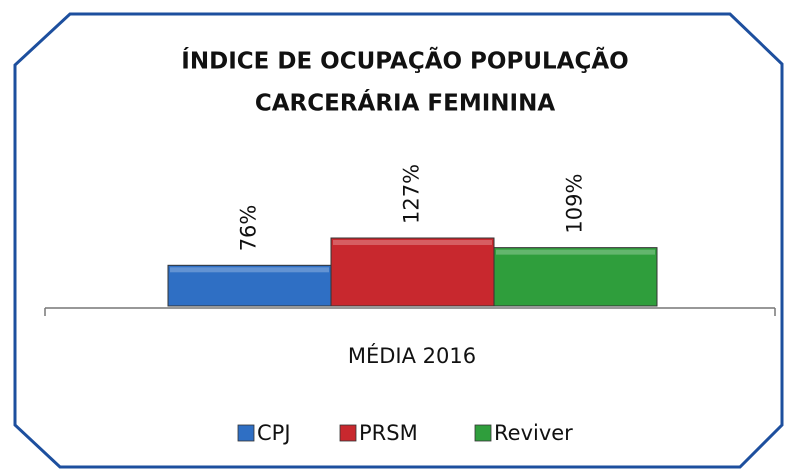 Image resolution: width=795 pixels, height=473 pixels. Describe the element at coordinates (404, 61) in the screenshot. I see `chart-title: ÍNDICE DE OCUPAÇÃO POPULAÇÃO` at that location.